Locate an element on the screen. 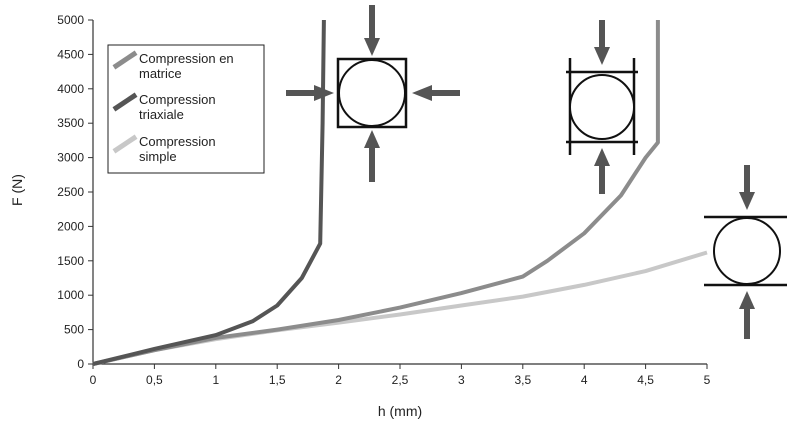 This screenshot has width=787, height=426. schematic-triaxial-compression is located at coordinates (373, 93).